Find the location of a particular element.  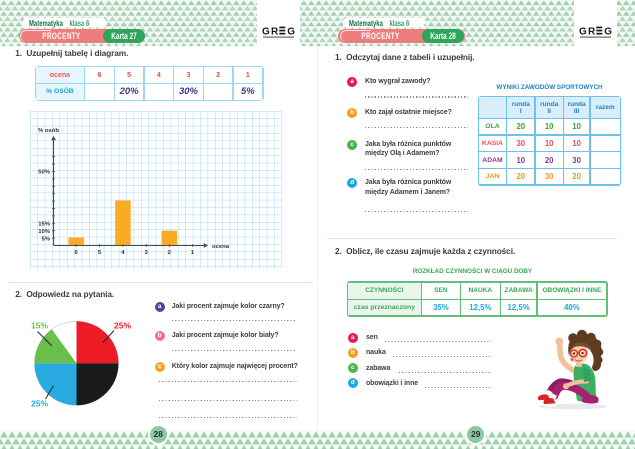

svg-text: ocena is located at coordinates (221, 247).